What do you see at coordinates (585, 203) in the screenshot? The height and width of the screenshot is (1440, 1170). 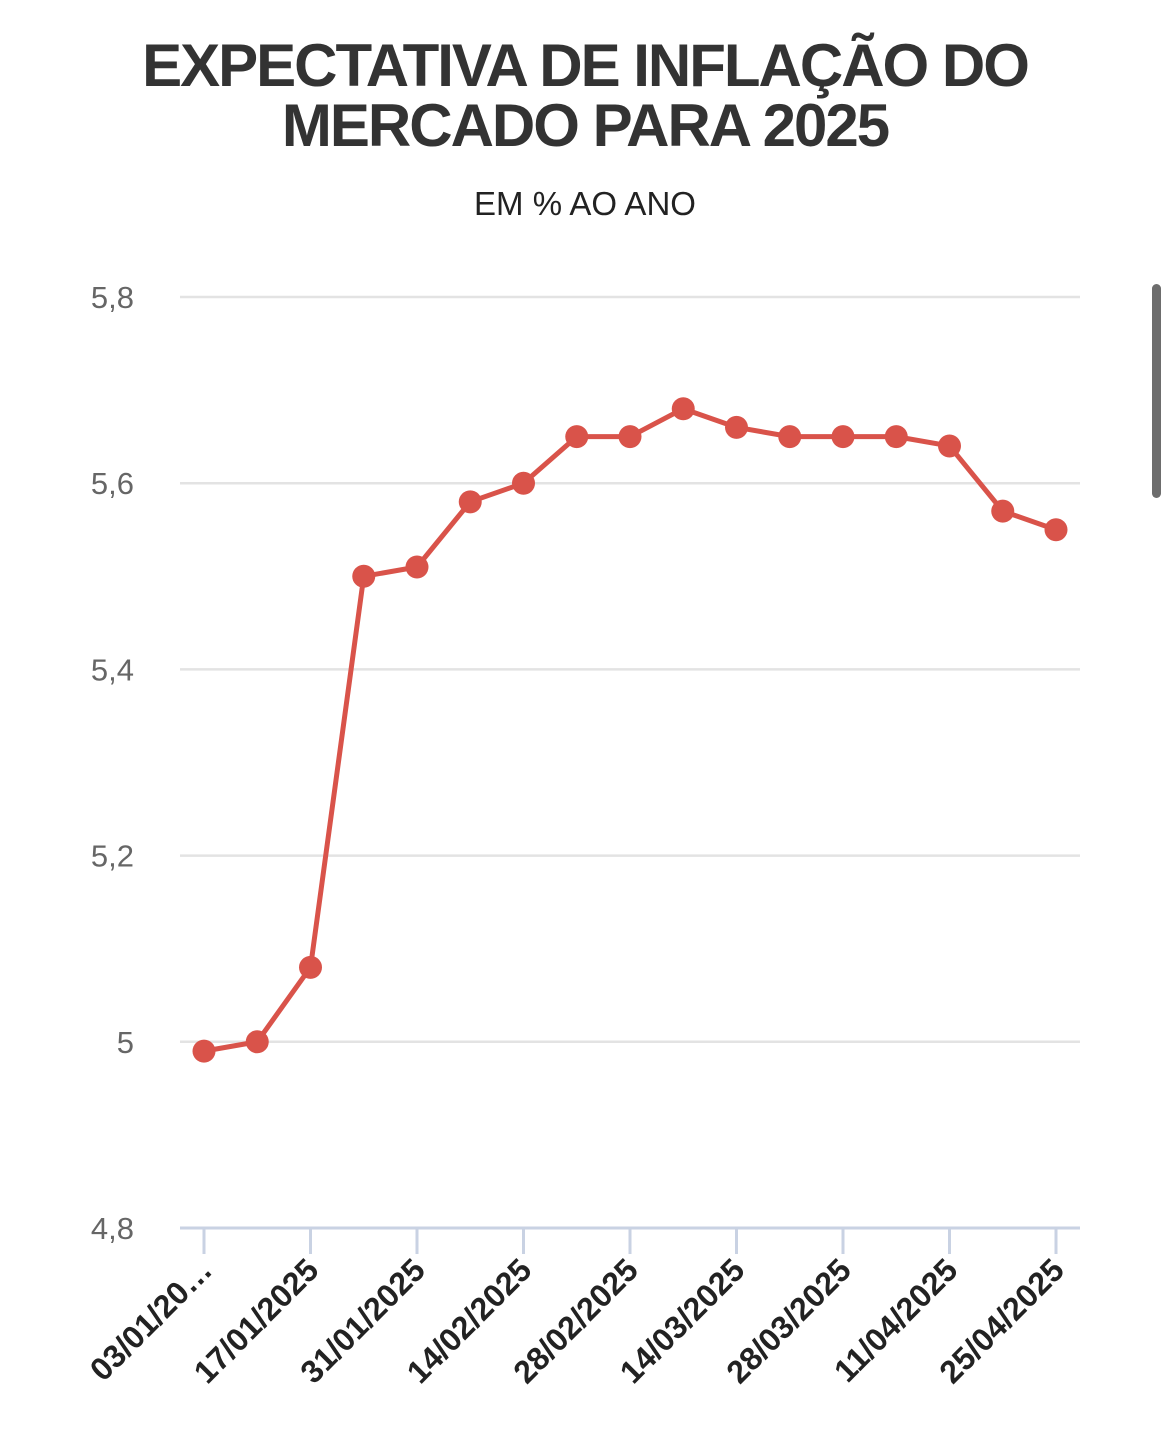 I see `chart-subtitle: EM % AO ANO` at bounding box center [585, 203].